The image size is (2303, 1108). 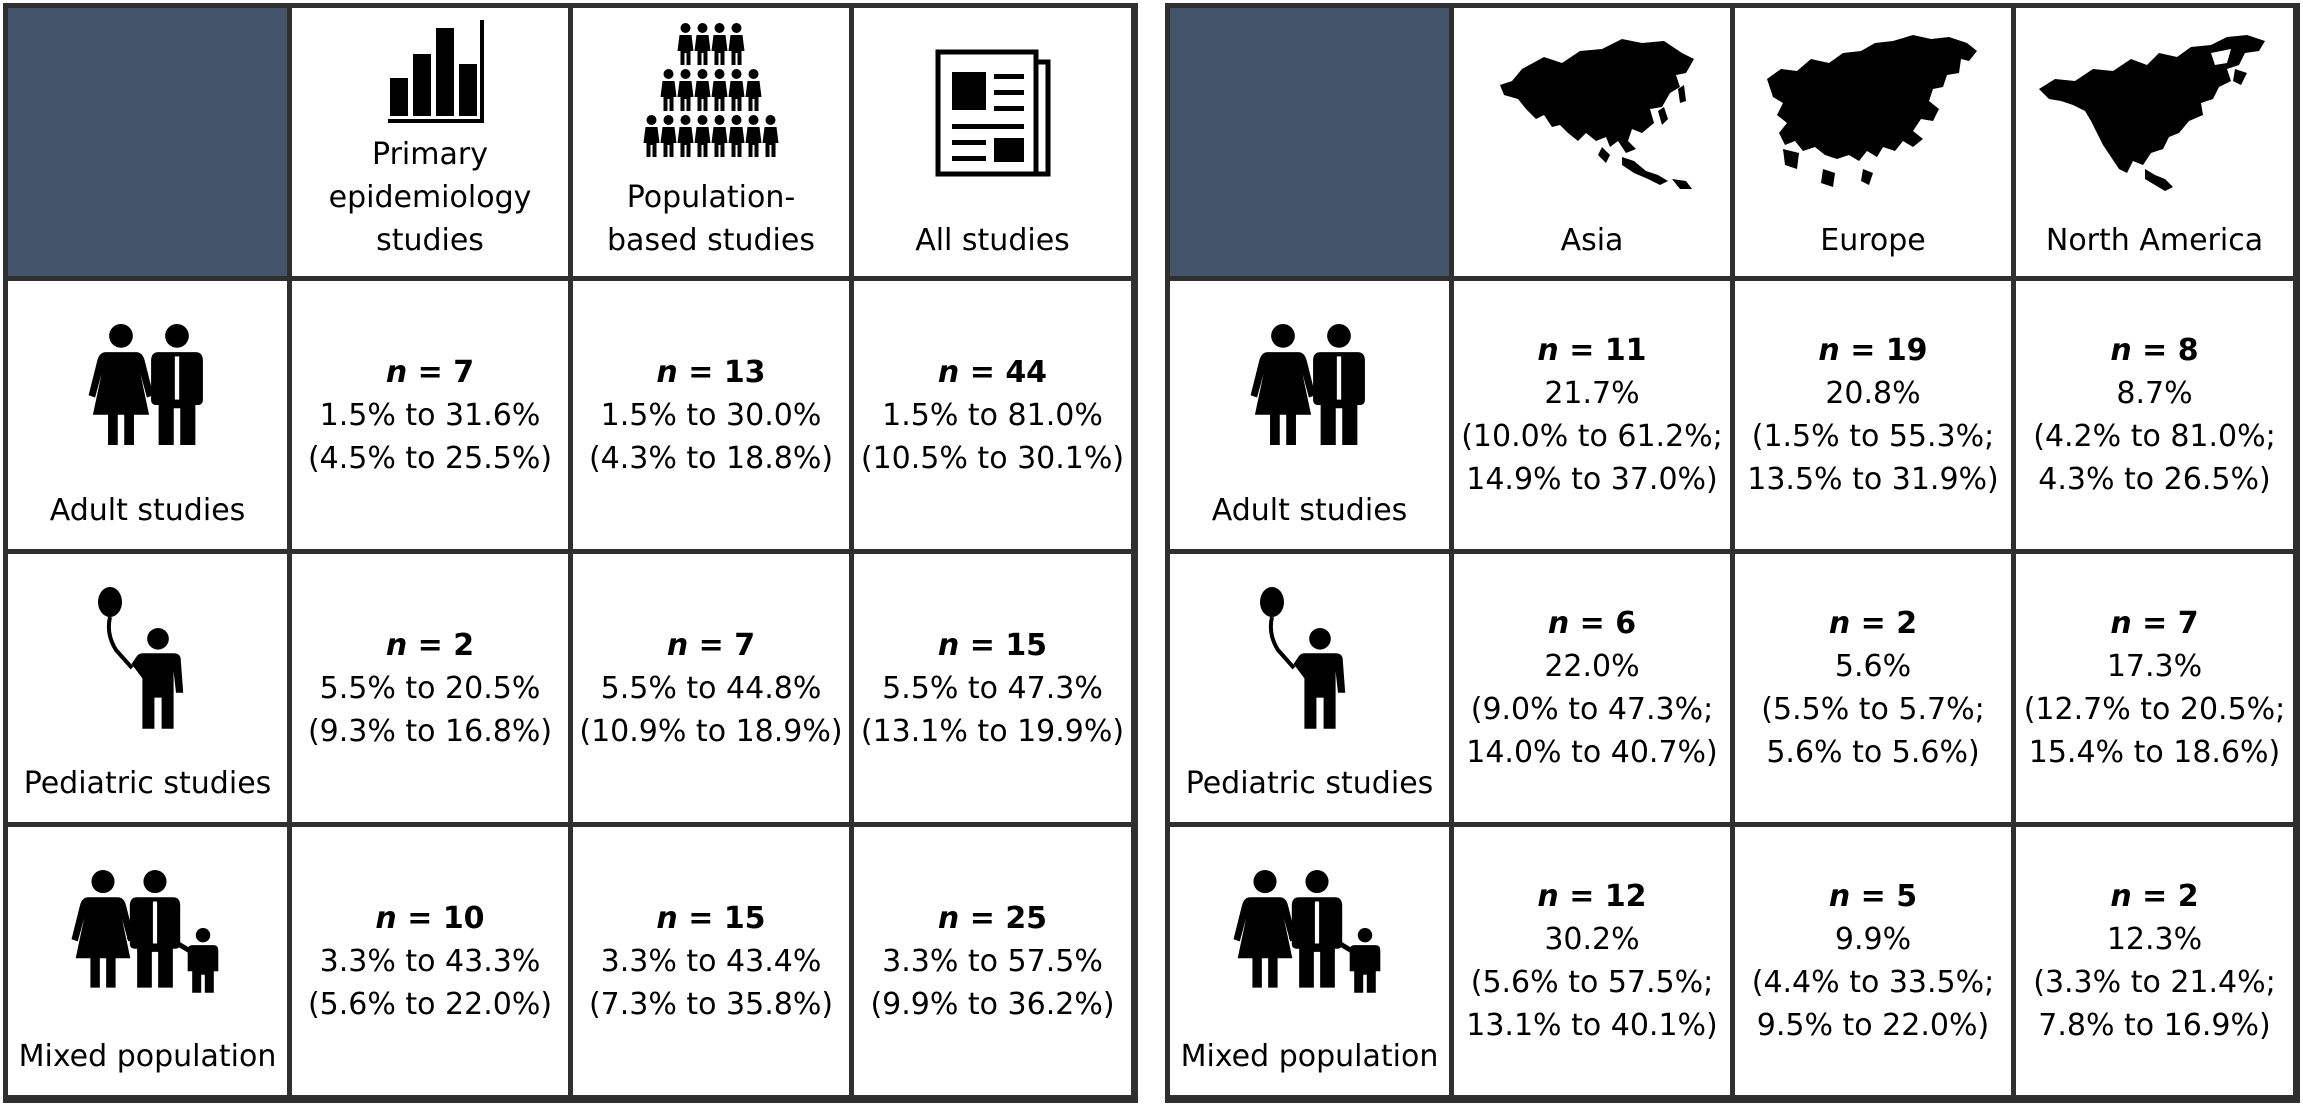 What do you see at coordinates (711, 415) in the screenshot?
I see `data-cell: n = 13 1.5% to 30.0% (4.3% to 18.8%)` at bounding box center [711, 415].